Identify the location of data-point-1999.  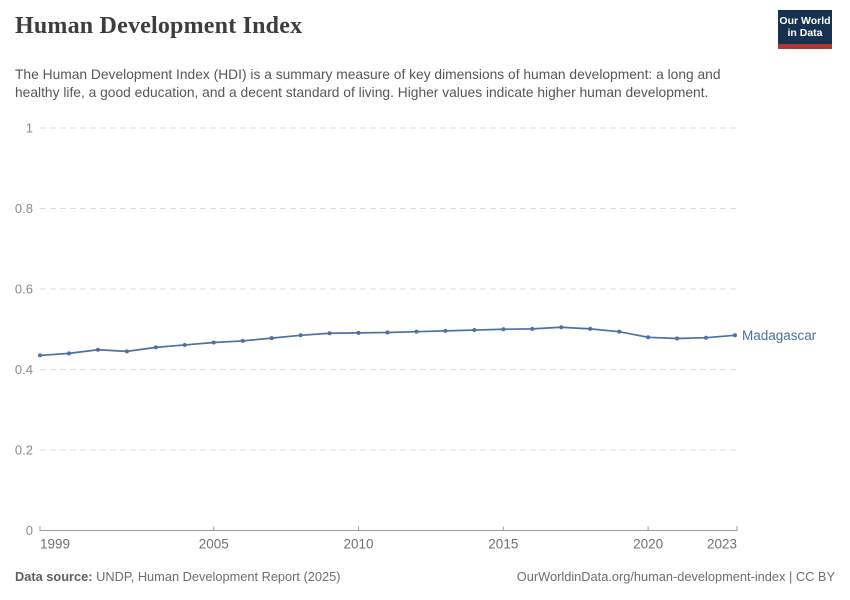
(40, 355).